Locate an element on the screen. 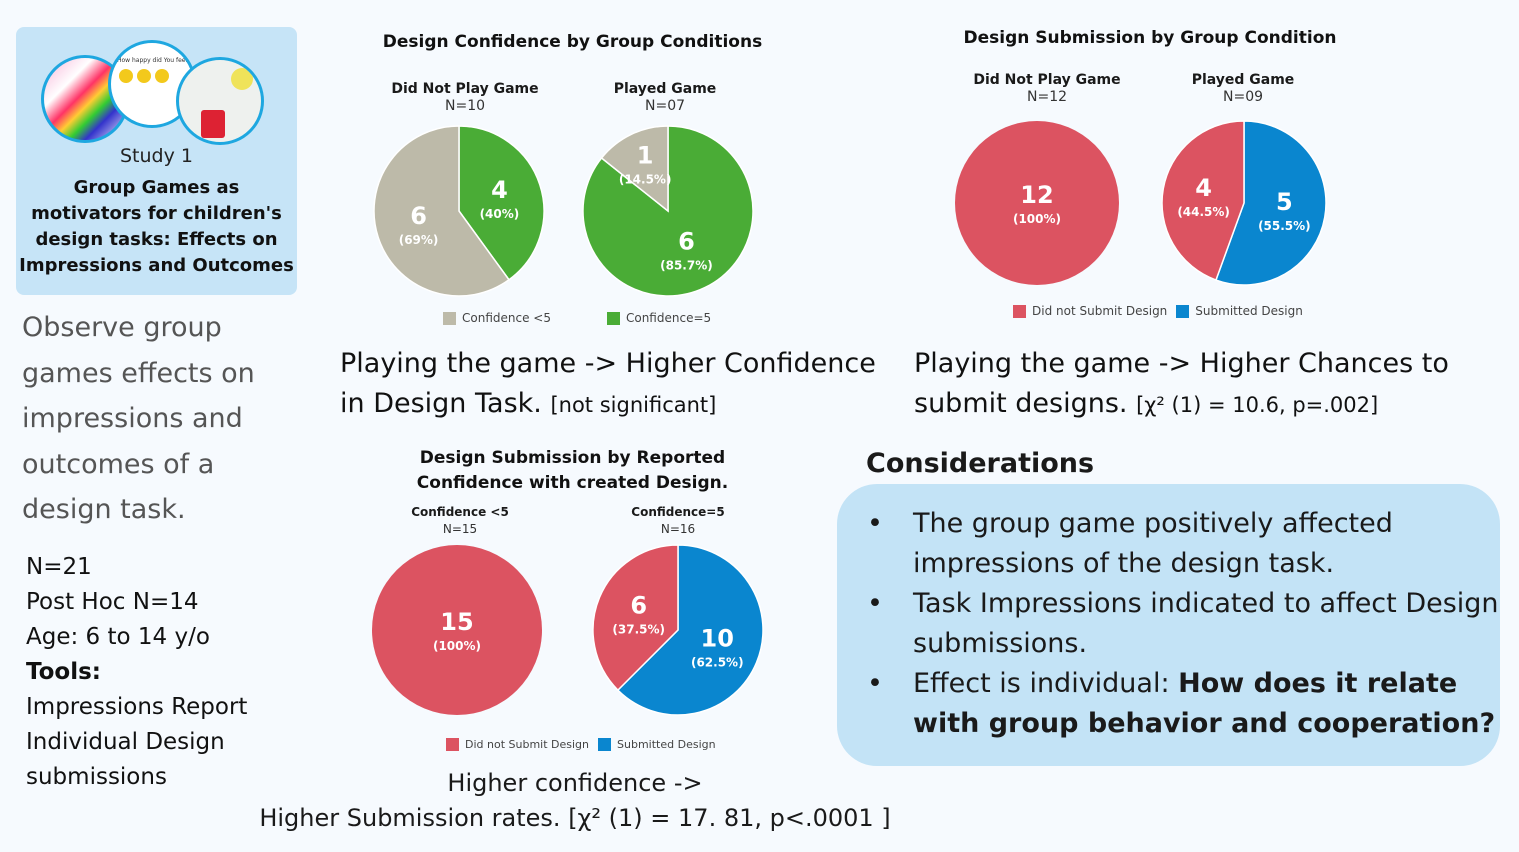 The image size is (1519, 852). study-label: Study 1 is located at coordinates (156, 156).